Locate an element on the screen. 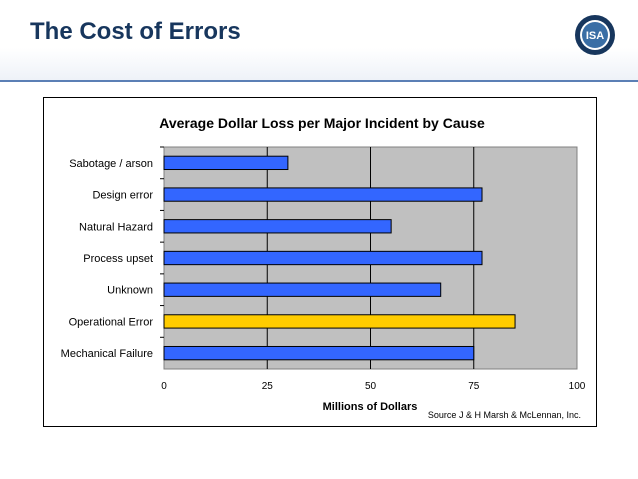  logo-text: ISA is located at coordinates (595, 36).